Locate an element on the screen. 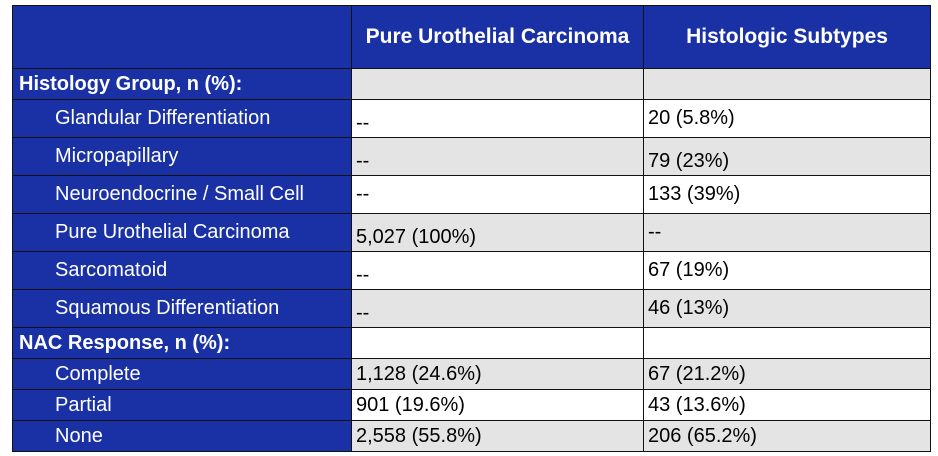  subtypes-value: -- is located at coordinates (787, 232).